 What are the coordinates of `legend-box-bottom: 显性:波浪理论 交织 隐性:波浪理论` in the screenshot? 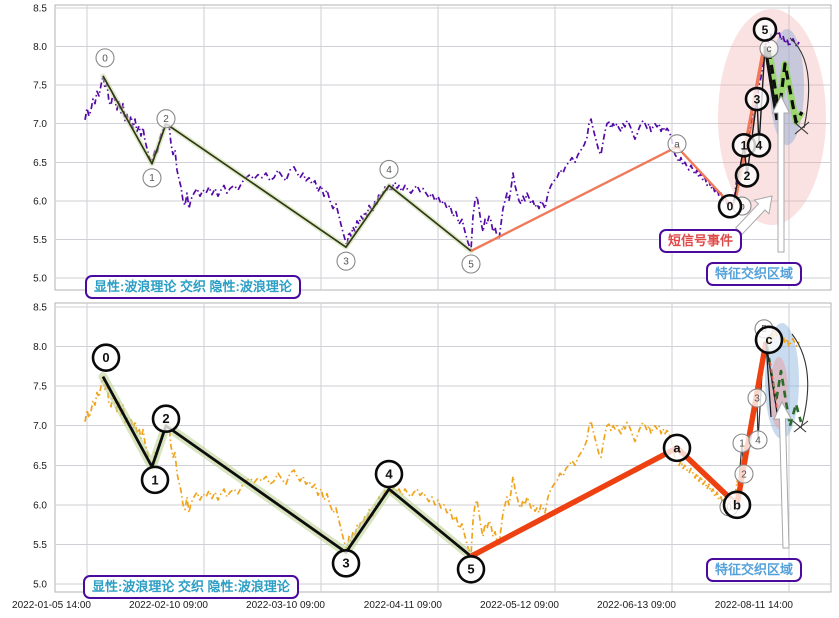 It's located at (191, 587).